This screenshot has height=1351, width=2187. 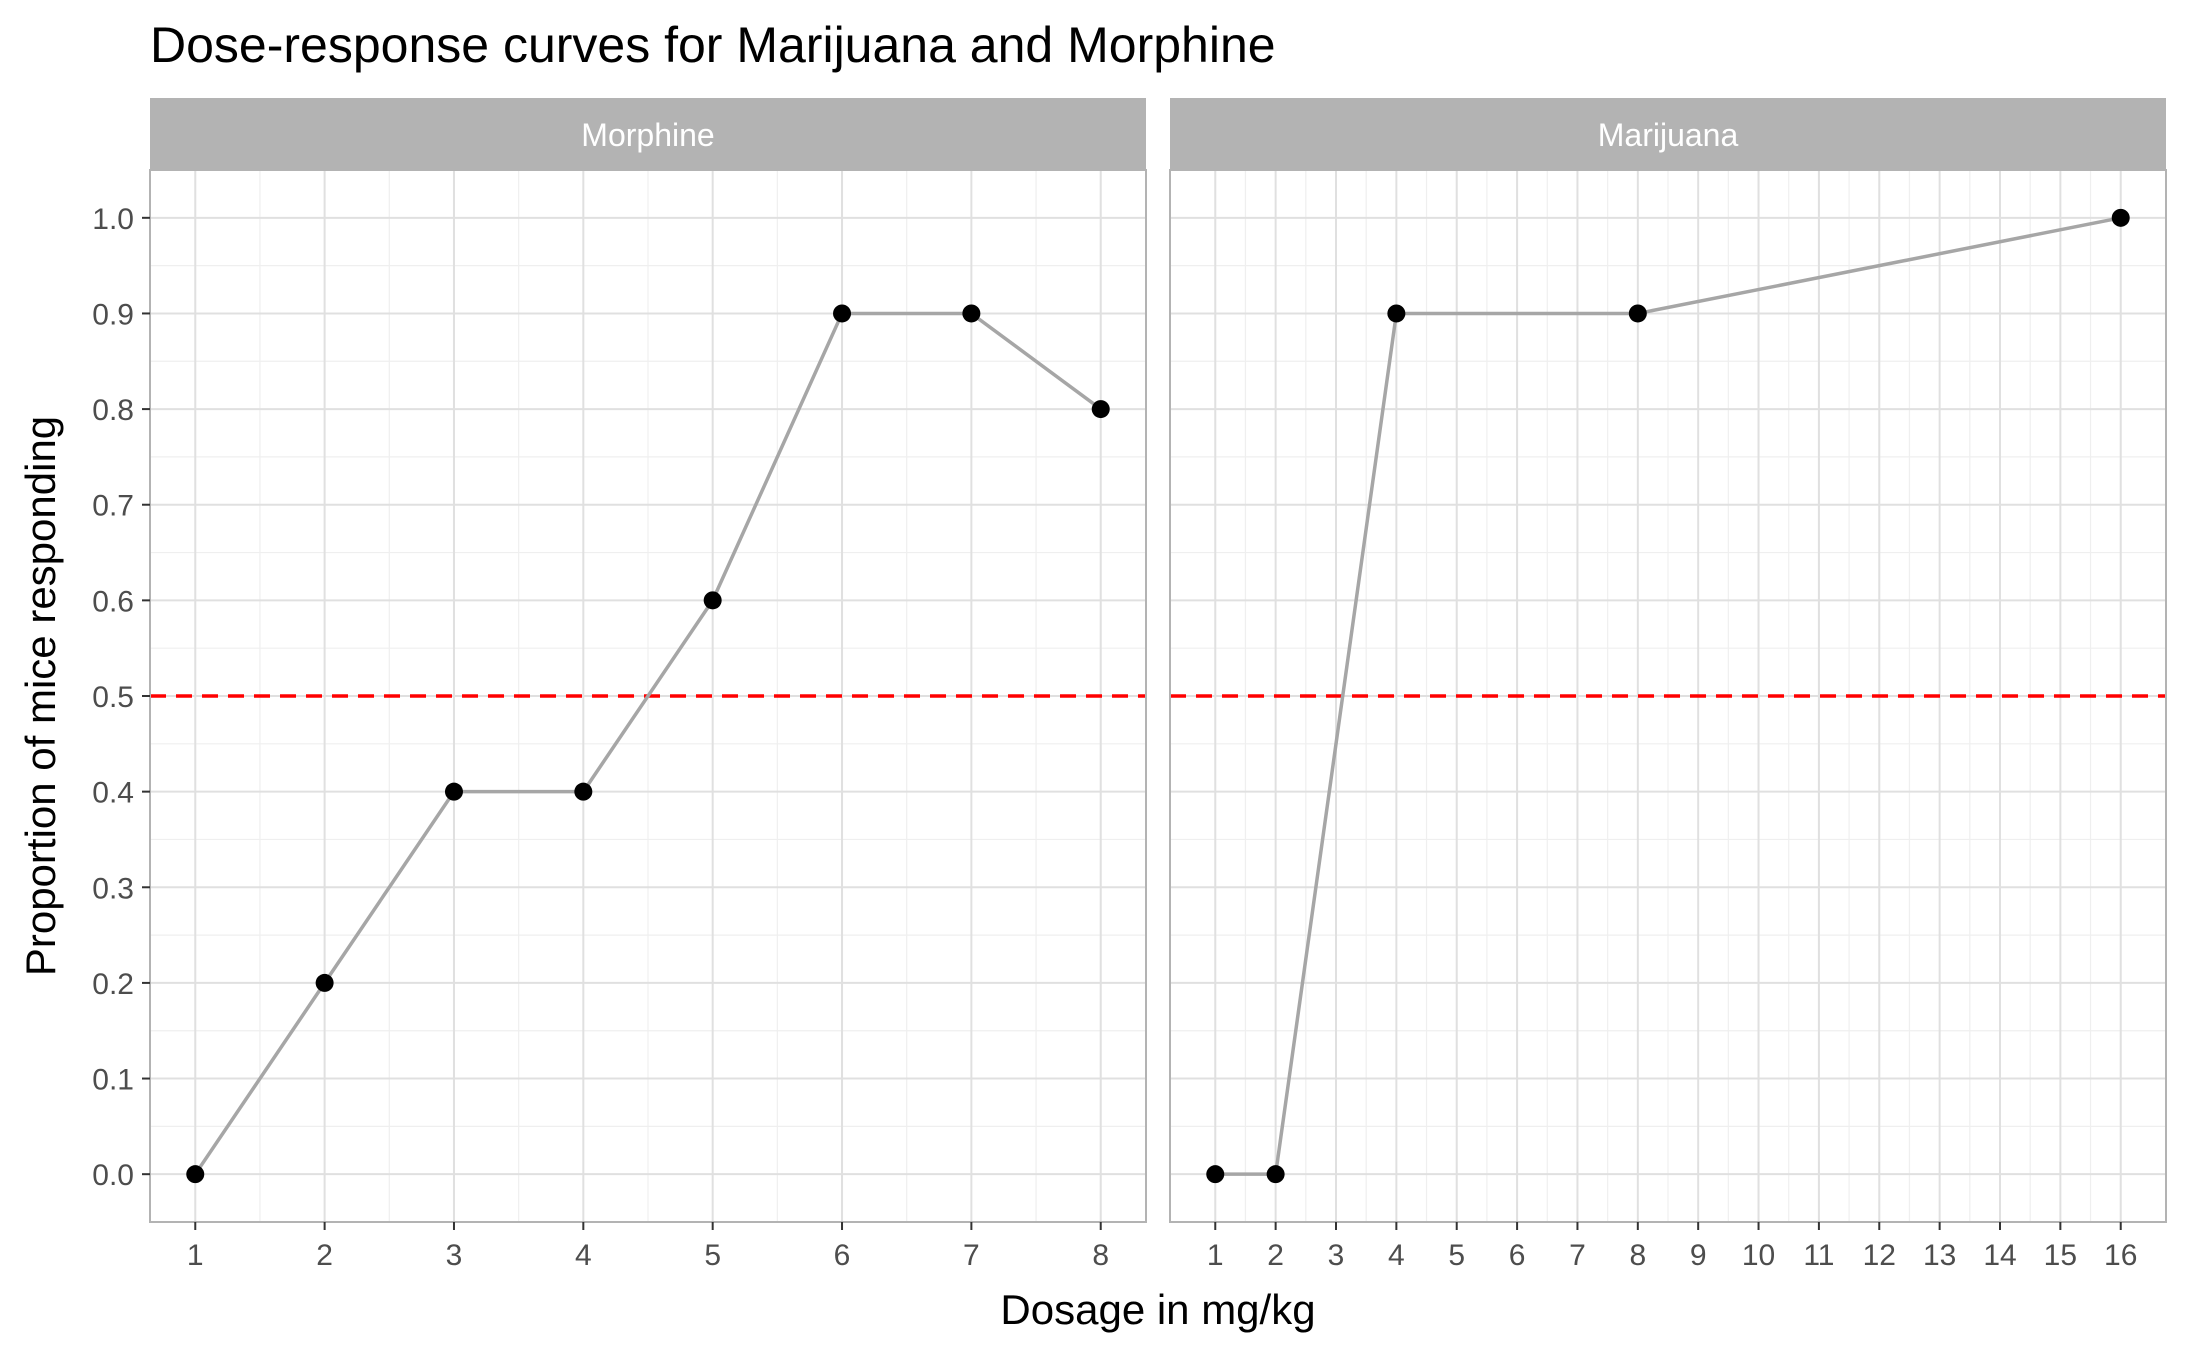 What do you see at coordinates (113, 506) in the screenshot?
I see `y-tick-label: 0.7` at bounding box center [113, 506].